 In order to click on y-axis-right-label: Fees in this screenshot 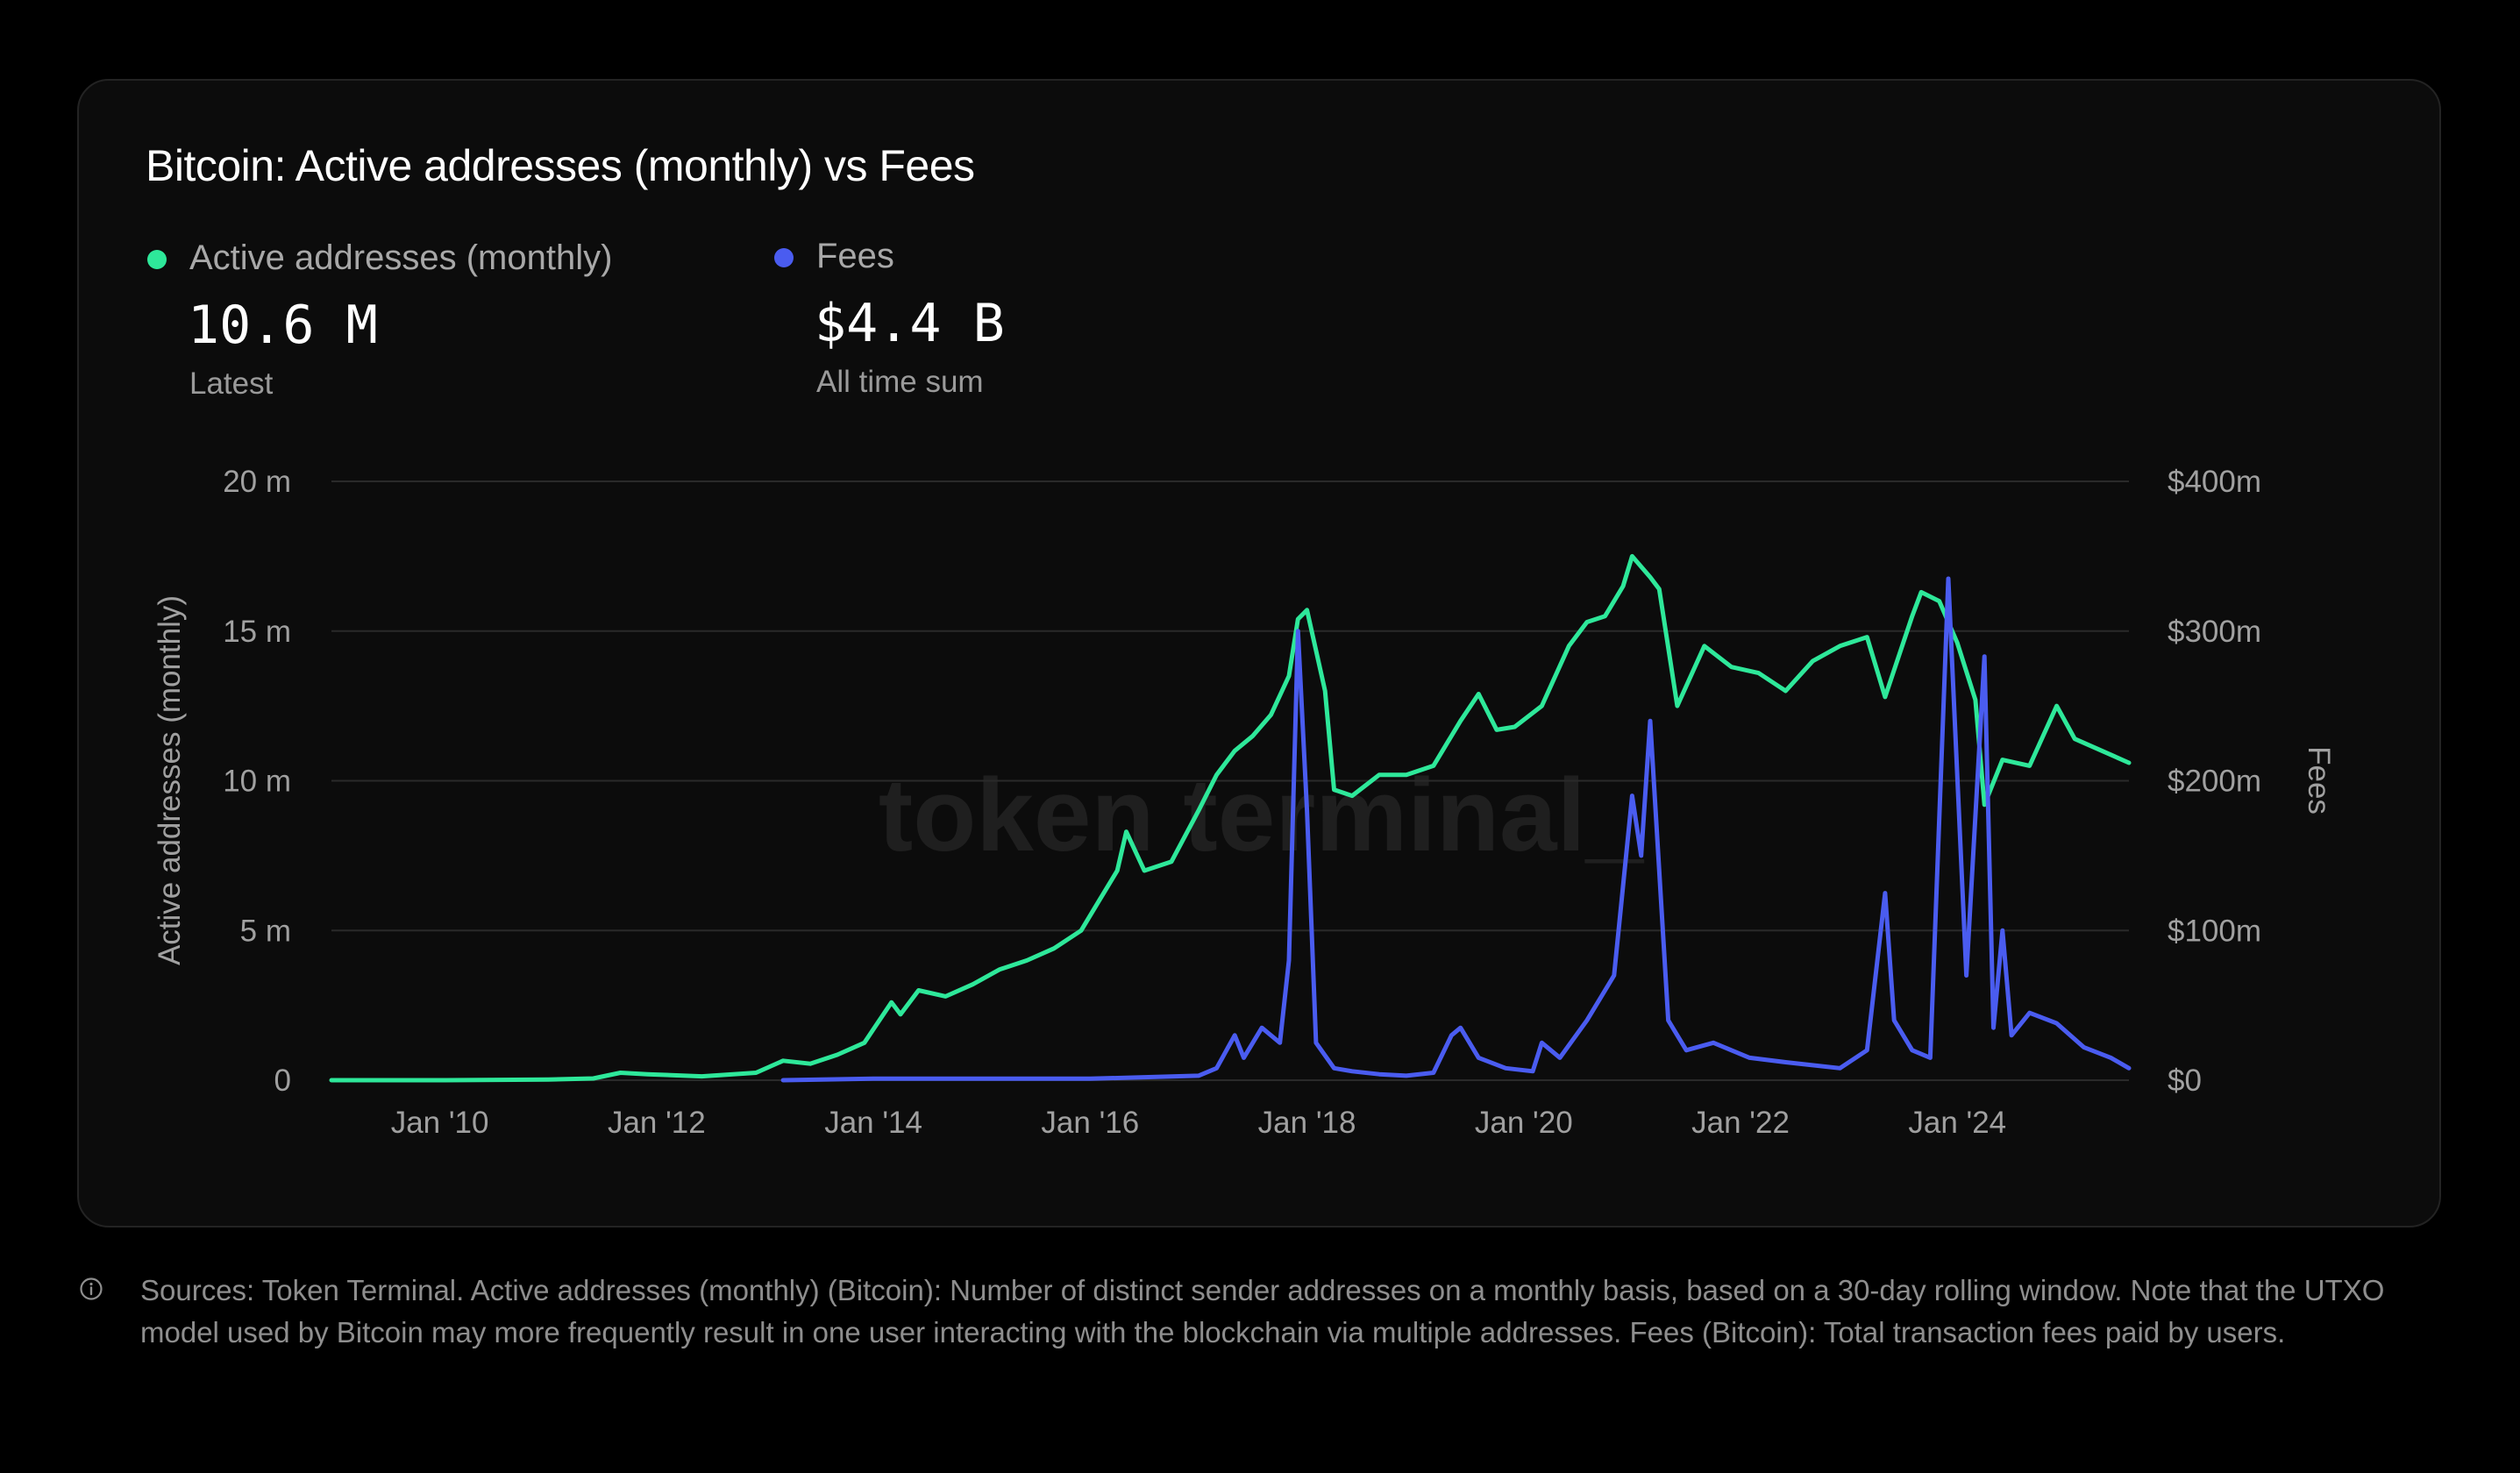, I will do `click(2319, 780)`.